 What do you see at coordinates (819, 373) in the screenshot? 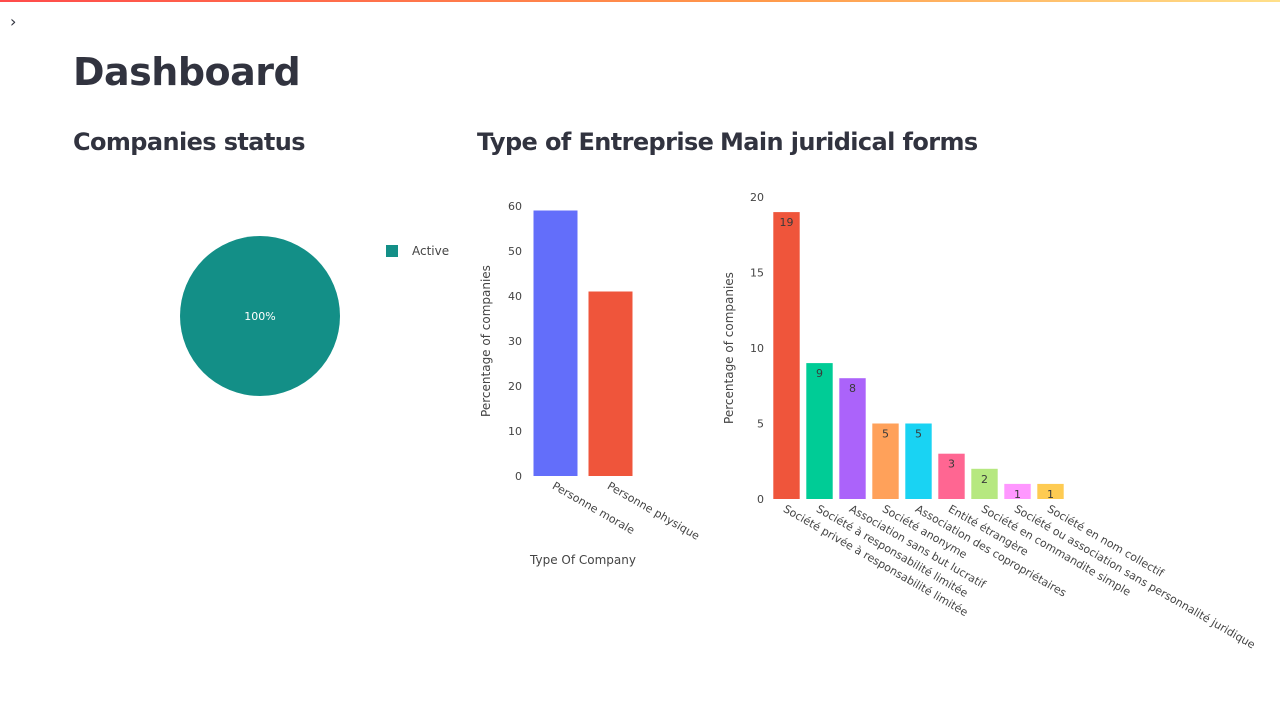
I see `bar-value-label: 9` at bounding box center [819, 373].